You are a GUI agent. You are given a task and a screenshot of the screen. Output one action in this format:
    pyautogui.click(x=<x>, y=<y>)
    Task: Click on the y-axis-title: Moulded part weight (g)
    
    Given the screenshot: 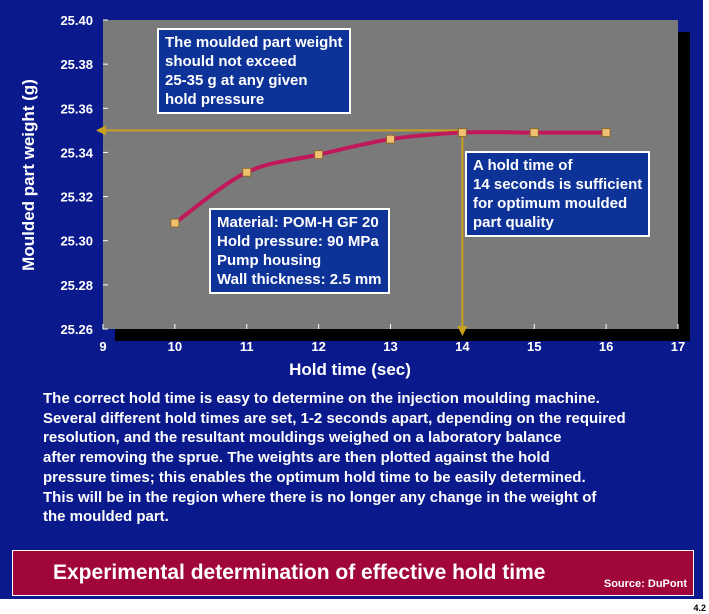 What is the action you would take?
    pyautogui.click(x=28, y=175)
    